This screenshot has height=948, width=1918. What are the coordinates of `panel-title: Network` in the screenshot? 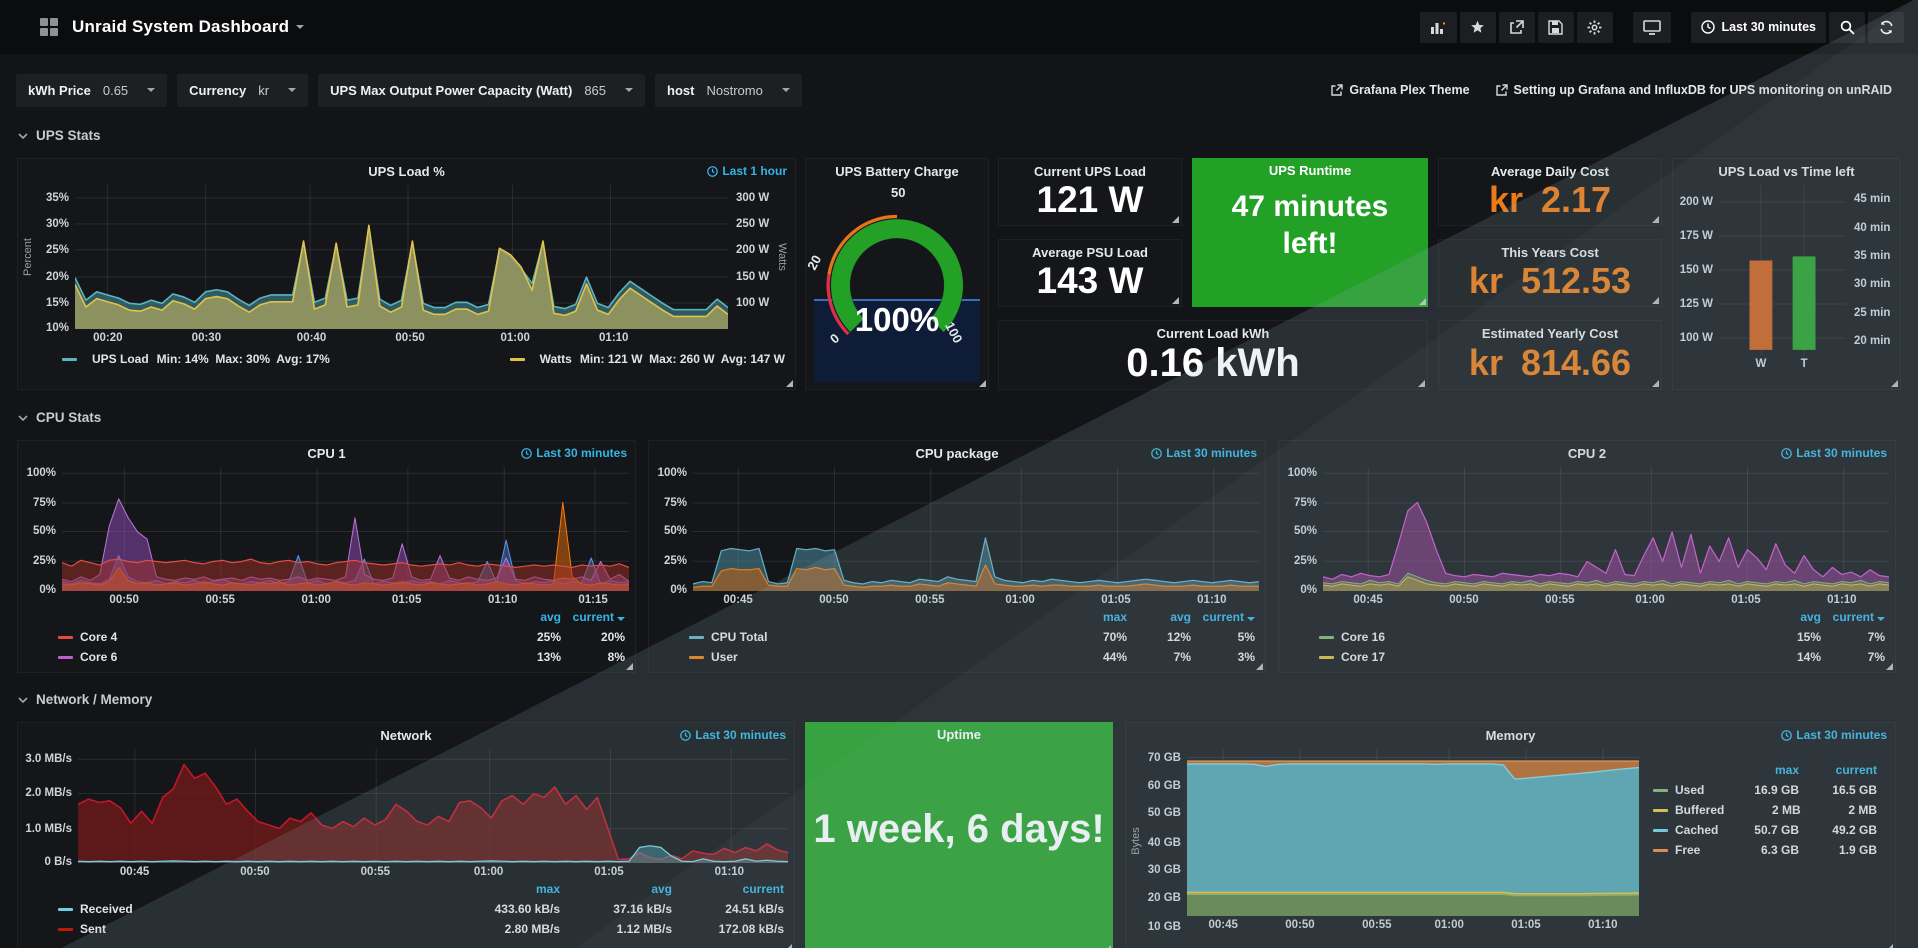 It's located at (406, 735).